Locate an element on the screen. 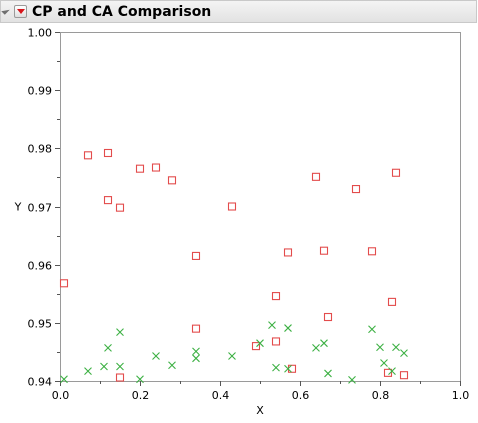 This screenshot has height=423, width=478. y-tick-label: 0.97 is located at coordinates (40, 208).